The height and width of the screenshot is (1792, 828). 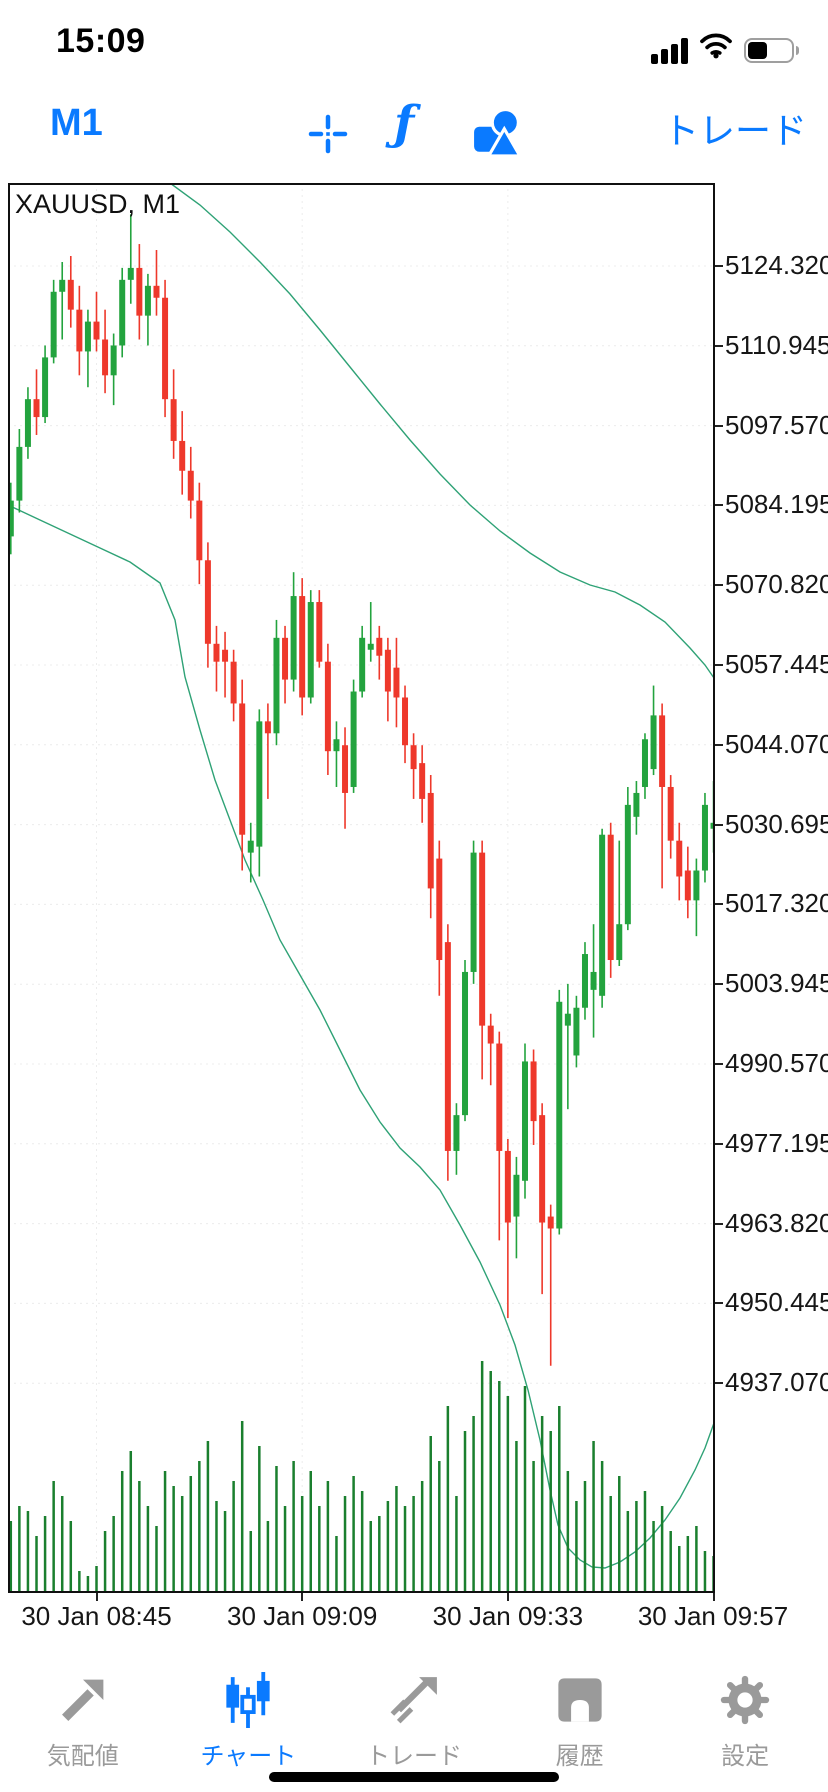 I want to click on candlestick-icon, so click(x=248, y=1700).